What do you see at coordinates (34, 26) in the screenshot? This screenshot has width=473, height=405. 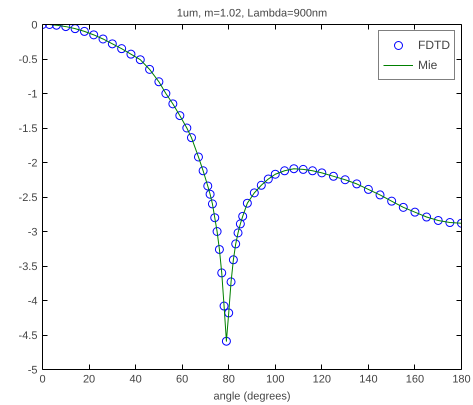 I see `y-tick-label: 0` at bounding box center [34, 26].